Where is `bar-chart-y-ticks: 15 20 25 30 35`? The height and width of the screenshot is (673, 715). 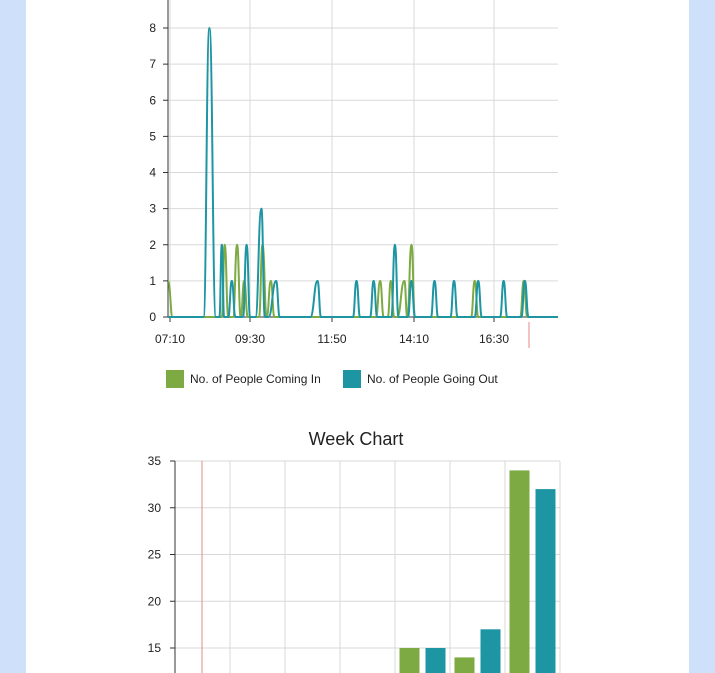 bar-chart-y-ticks: 15 20 25 30 35 is located at coordinates (161, 554).